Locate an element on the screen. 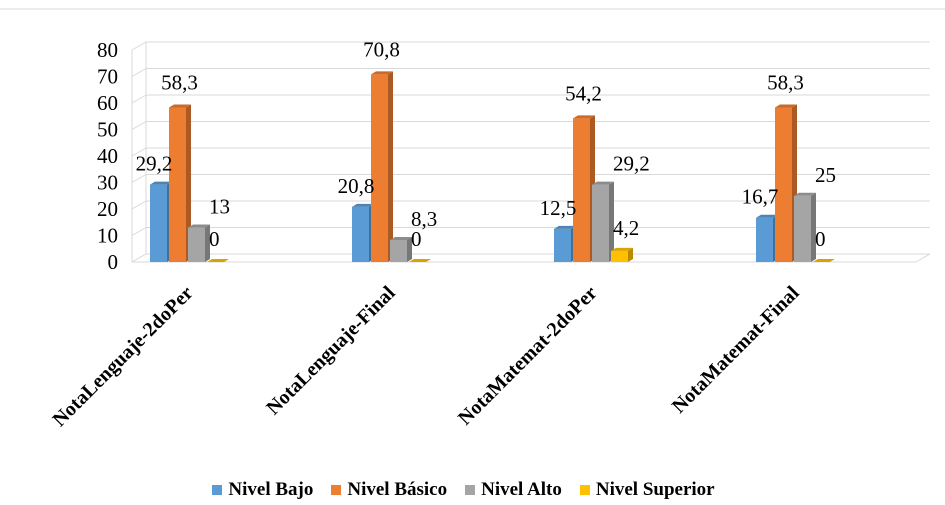  legend-label: Nivel Alto is located at coordinates (521, 489).